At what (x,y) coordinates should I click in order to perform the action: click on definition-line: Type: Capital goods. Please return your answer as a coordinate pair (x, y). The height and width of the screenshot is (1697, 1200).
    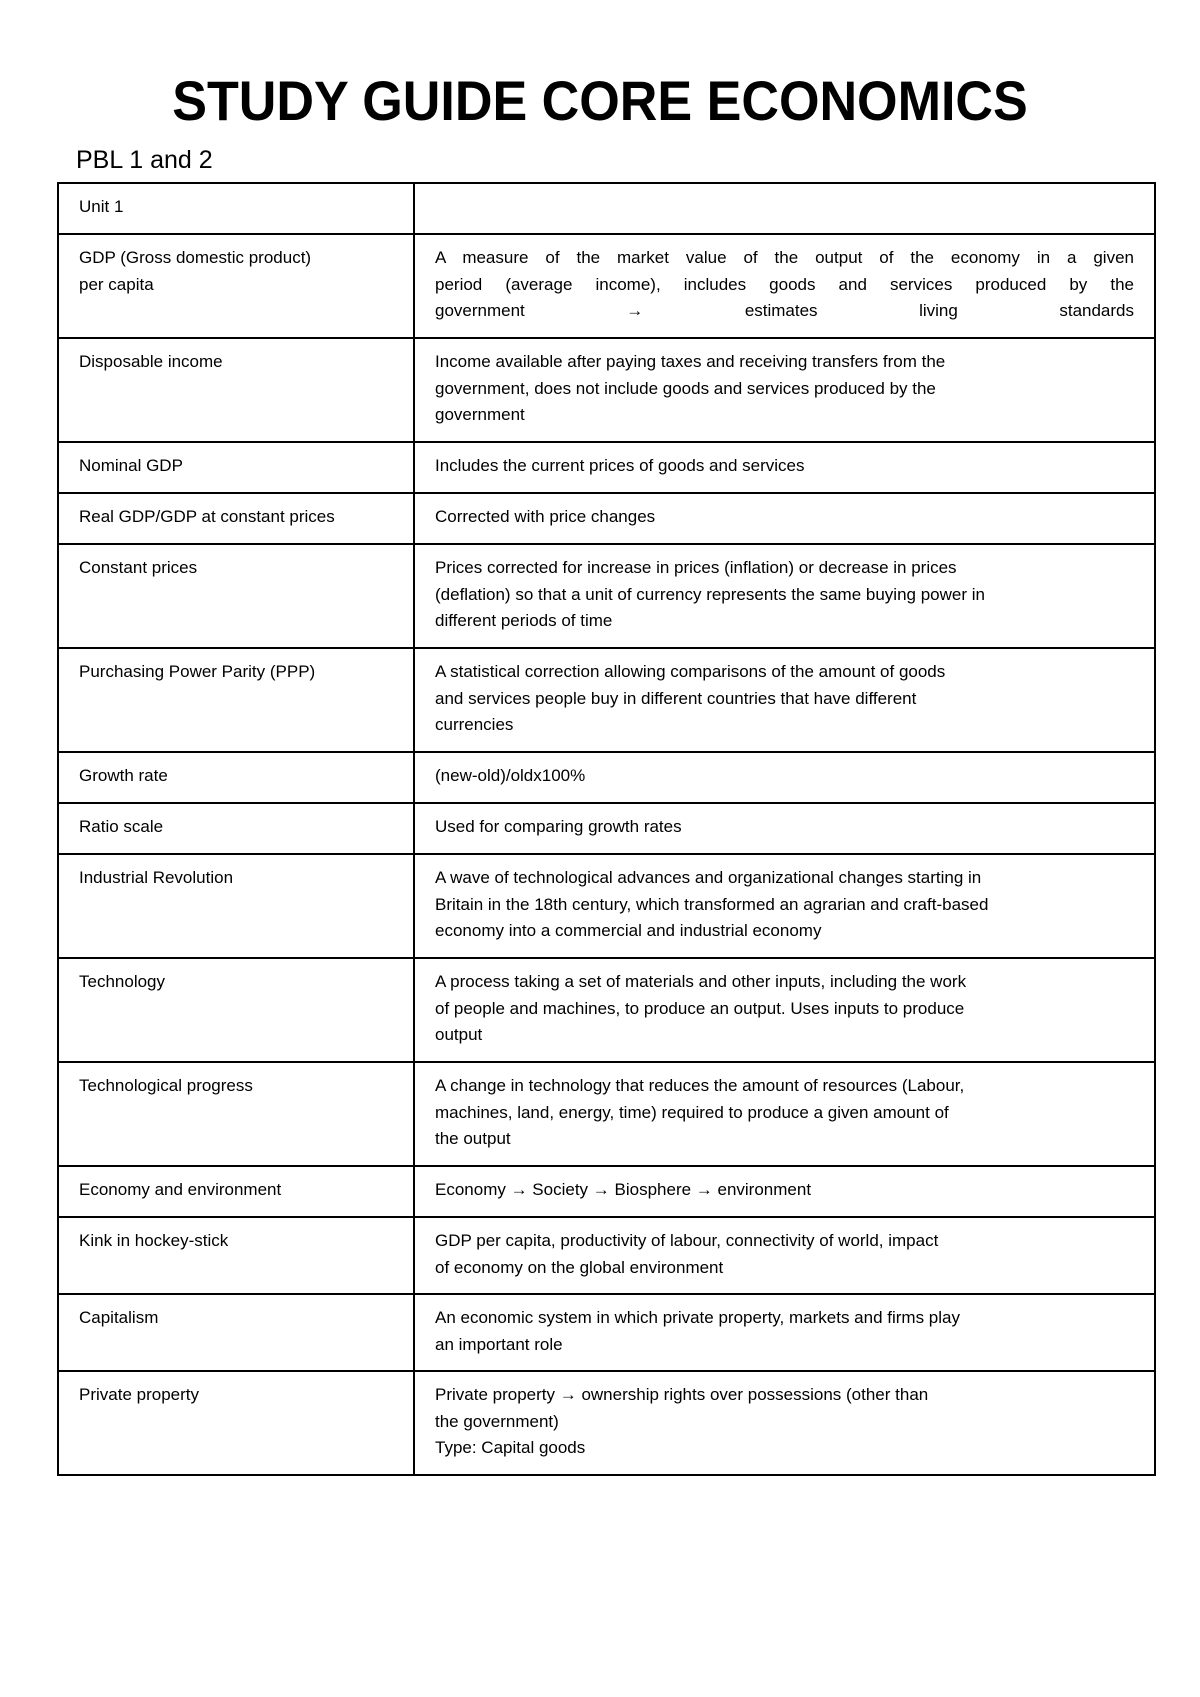
    Looking at the image, I should click on (510, 1447).